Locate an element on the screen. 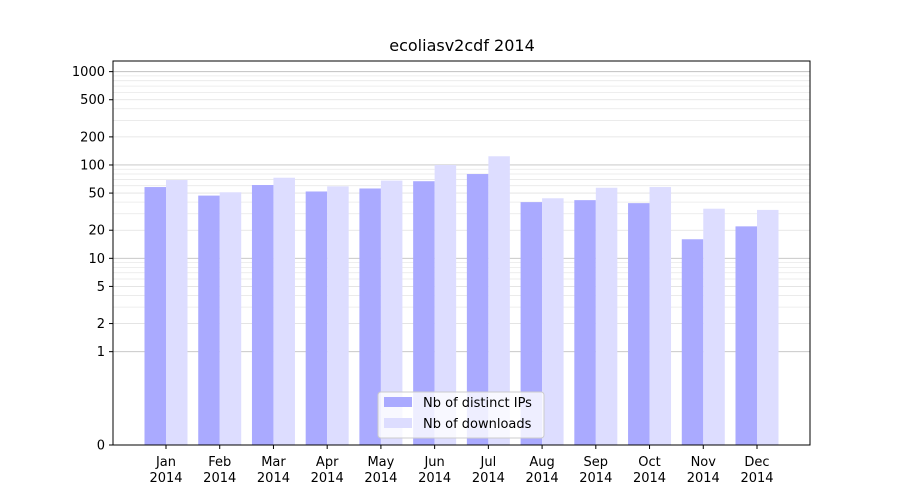  bar-downloads-nov is located at coordinates (714, 326).